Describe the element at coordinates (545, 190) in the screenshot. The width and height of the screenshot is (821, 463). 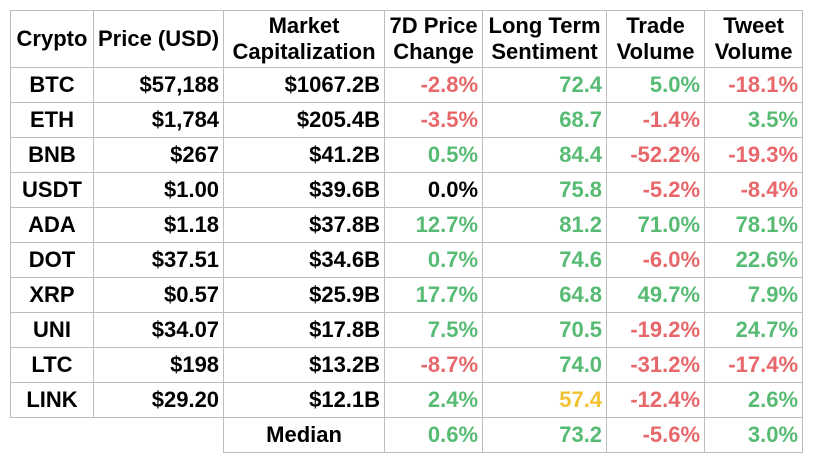
I see `cell-sentiment: 75.8` at that location.